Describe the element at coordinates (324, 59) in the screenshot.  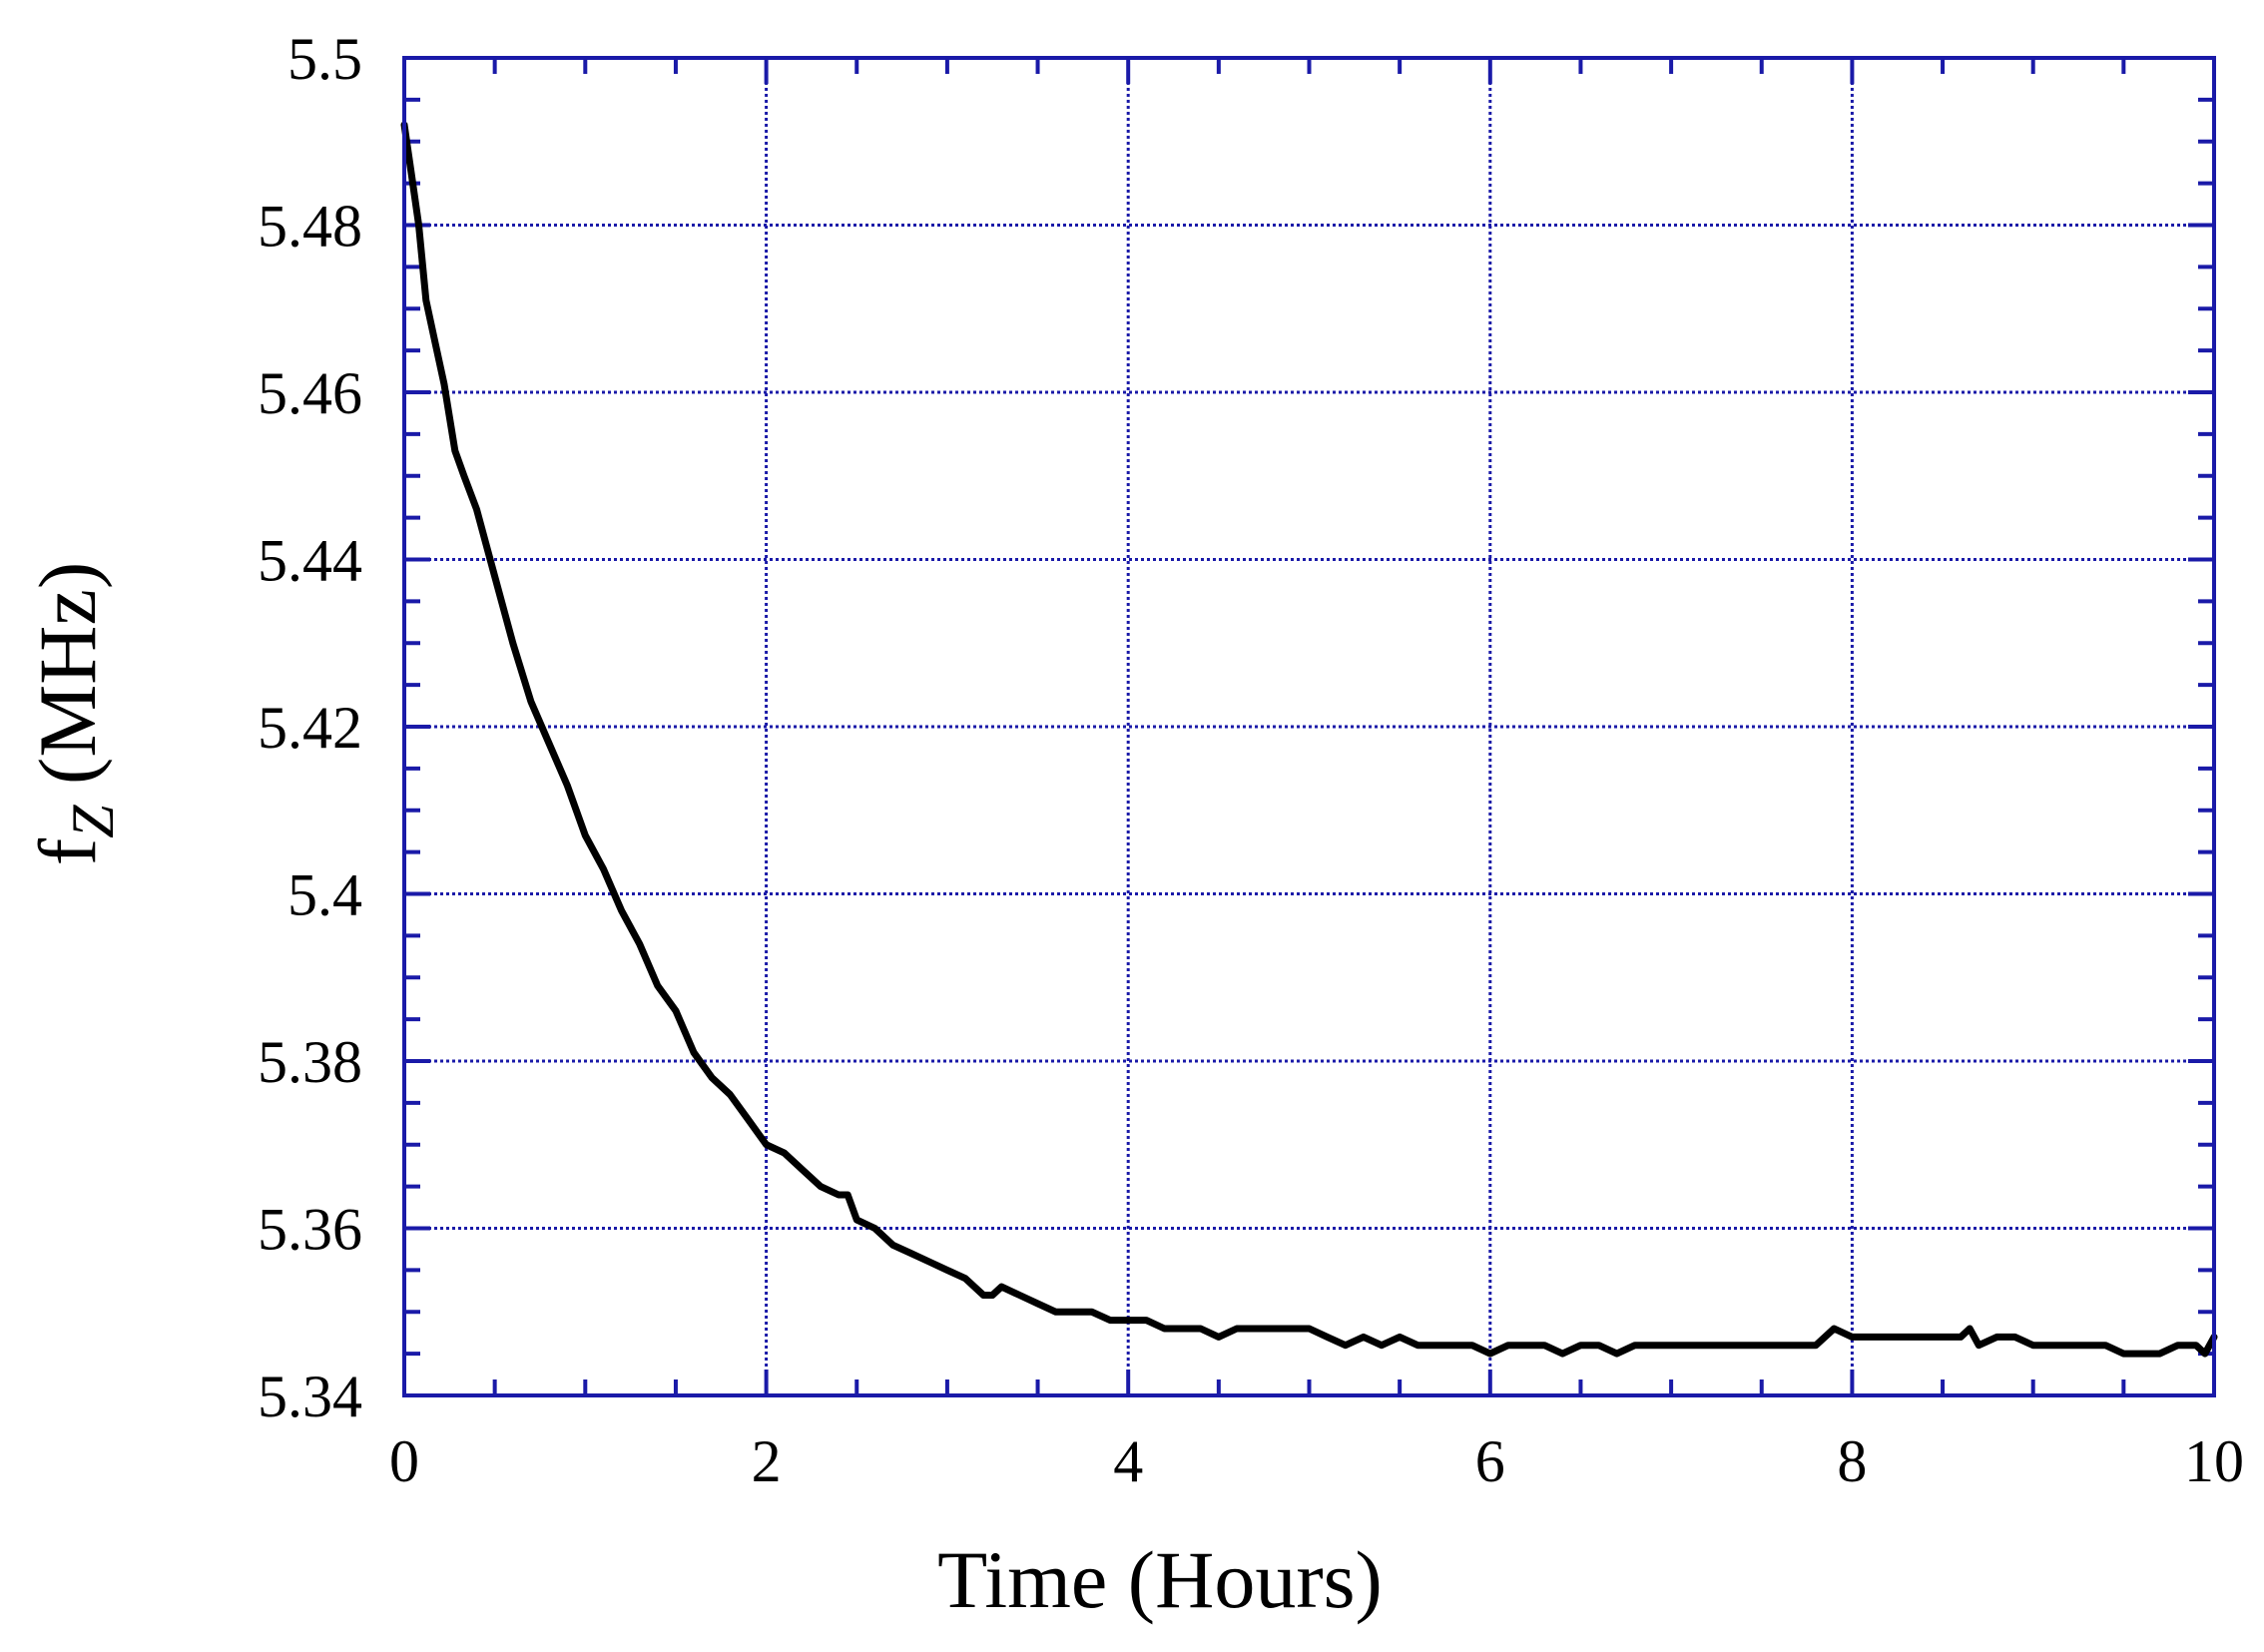
I see `y-tick-label: 5.5` at that location.